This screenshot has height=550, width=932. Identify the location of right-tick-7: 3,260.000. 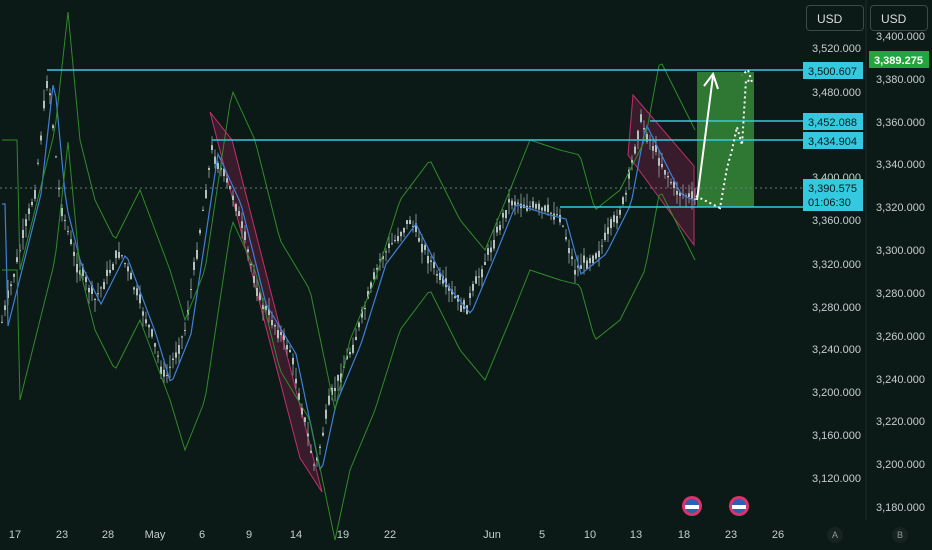
(900, 337).